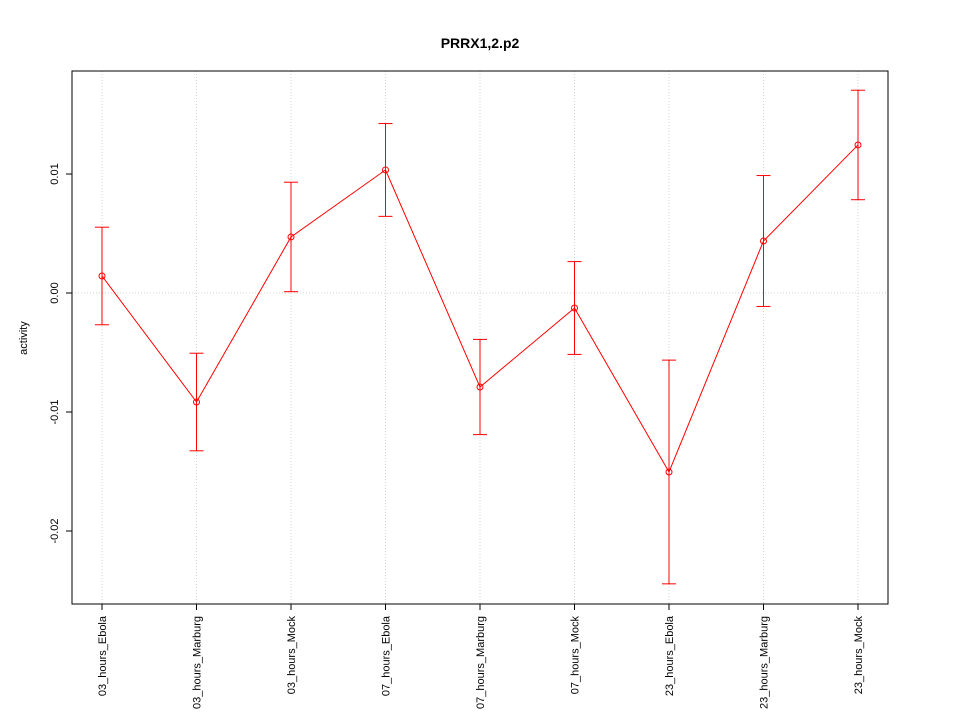  Describe the element at coordinates (480, 43) in the screenshot. I see `chart-title: PRRX1,2.p2` at that location.